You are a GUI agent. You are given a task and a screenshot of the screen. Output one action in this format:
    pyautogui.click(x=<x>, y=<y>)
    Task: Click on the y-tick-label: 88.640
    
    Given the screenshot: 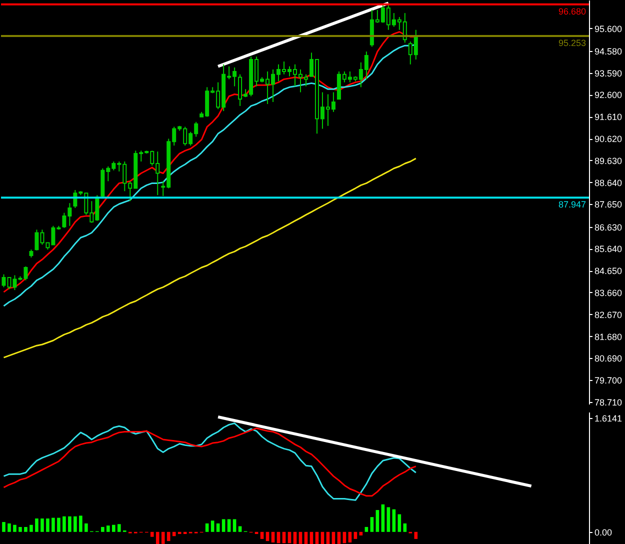 What is the action you would take?
    pyautogui.click(x=608, y=183)
    